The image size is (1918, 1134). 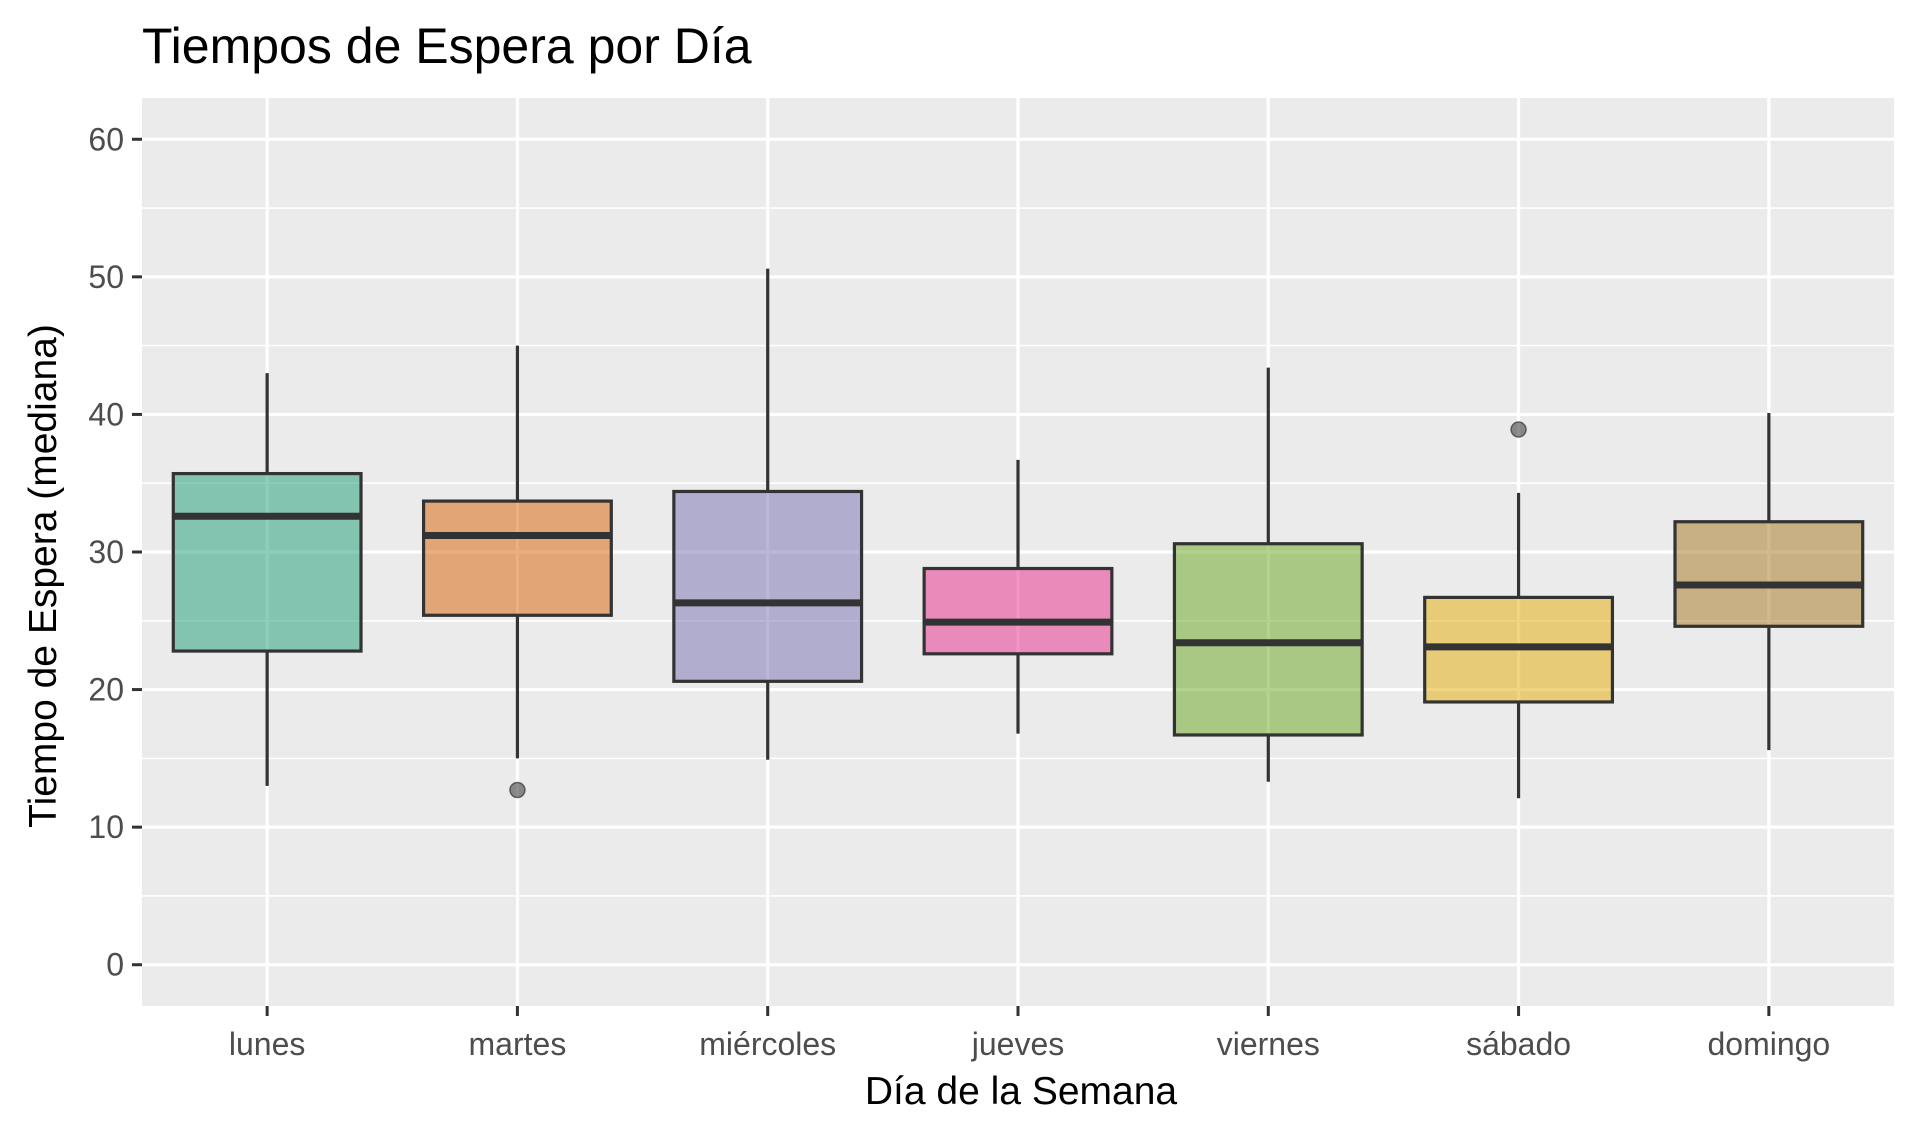 What do you see at coordinates (115, 965) in the screenshot?
I see `y-tick-label: 0` at bounding box center [115, 965].